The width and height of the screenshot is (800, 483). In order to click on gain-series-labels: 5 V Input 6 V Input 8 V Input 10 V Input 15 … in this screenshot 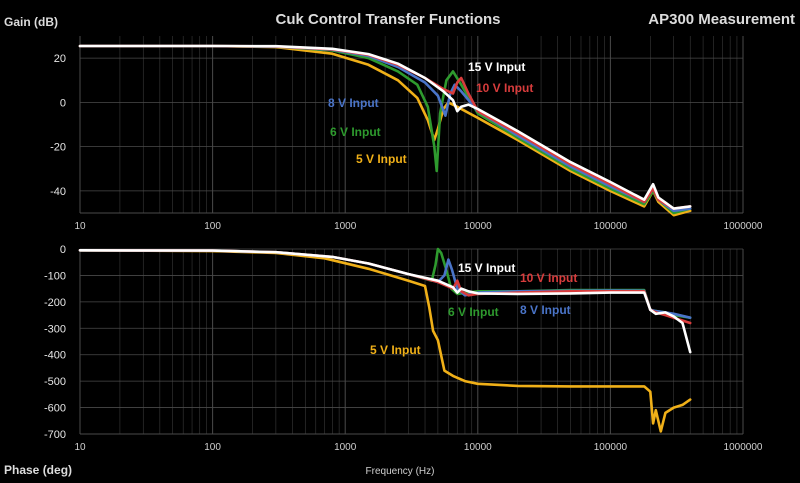, I will do `click(430, 113)`.